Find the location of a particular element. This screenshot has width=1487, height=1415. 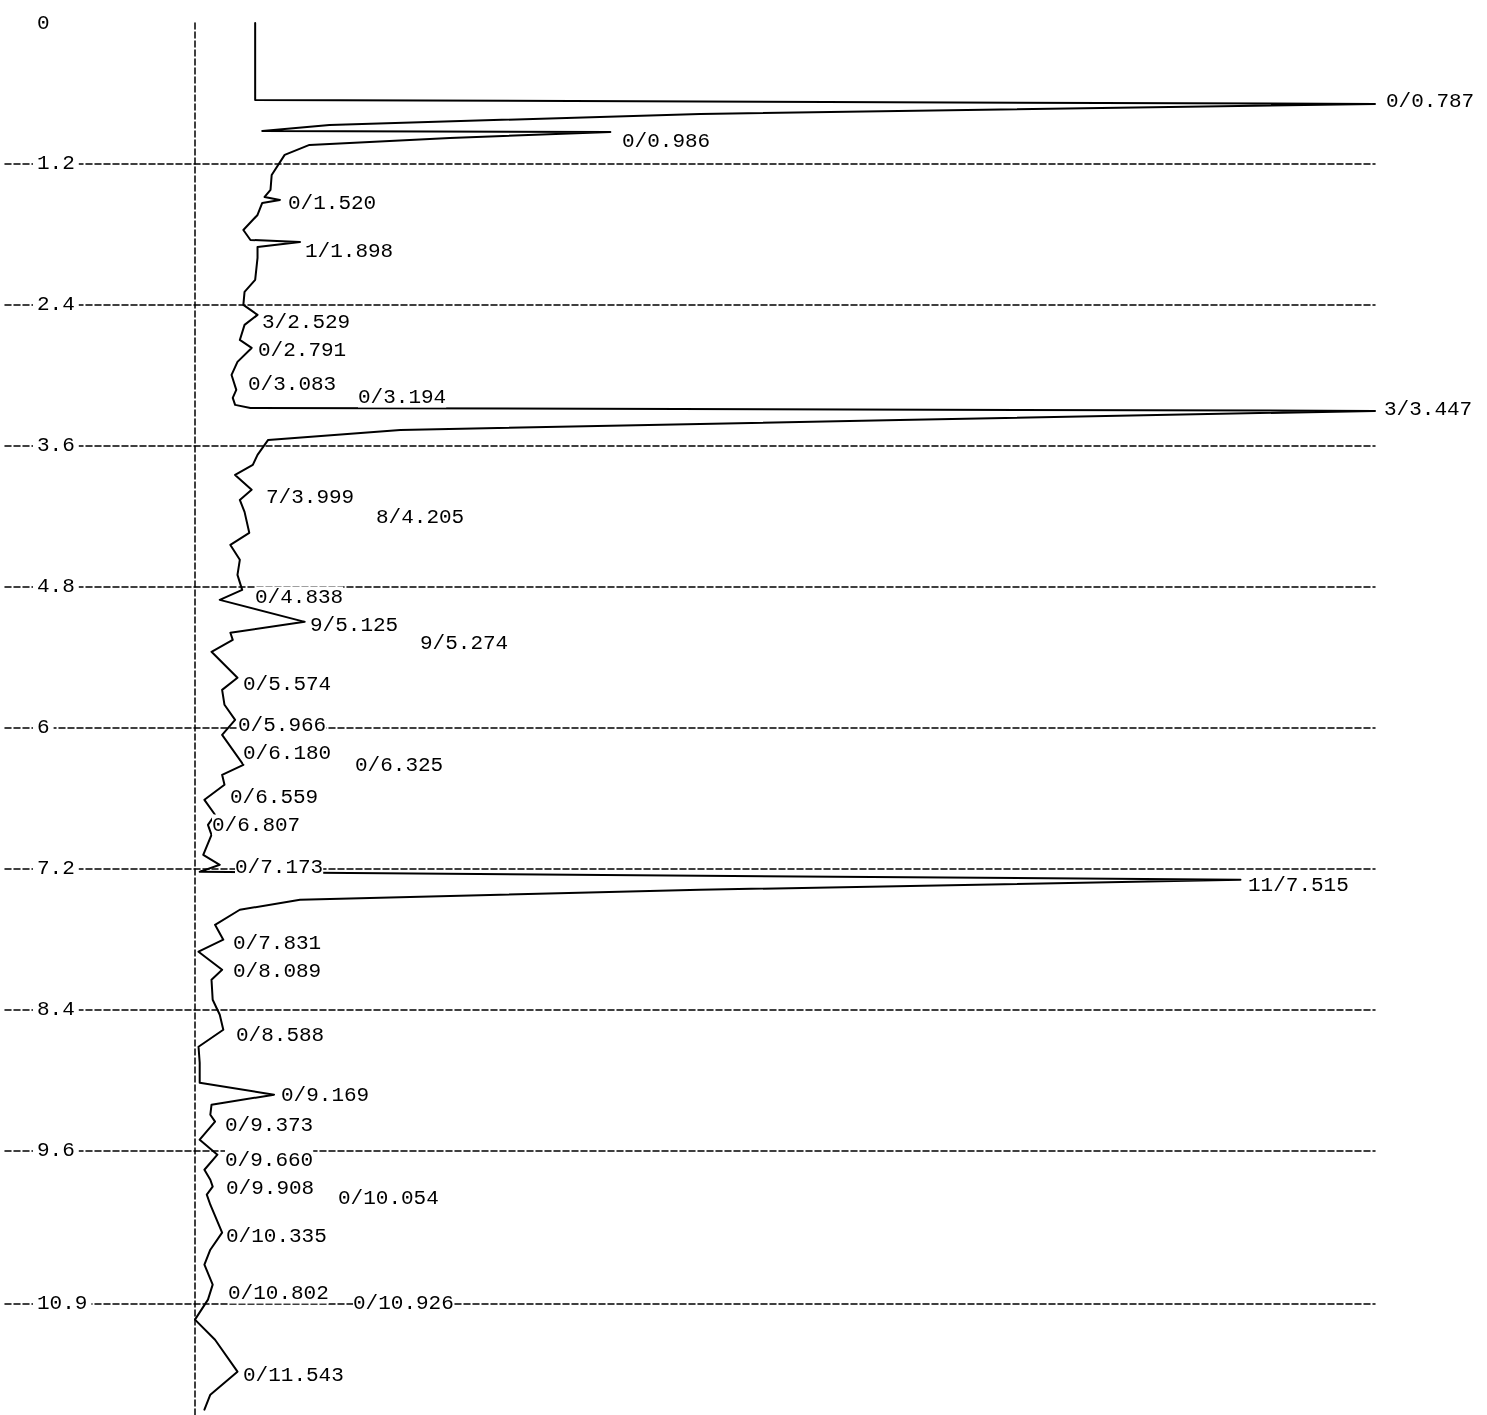

annotation: 0/6.559 is located at coordinates (274, 797).